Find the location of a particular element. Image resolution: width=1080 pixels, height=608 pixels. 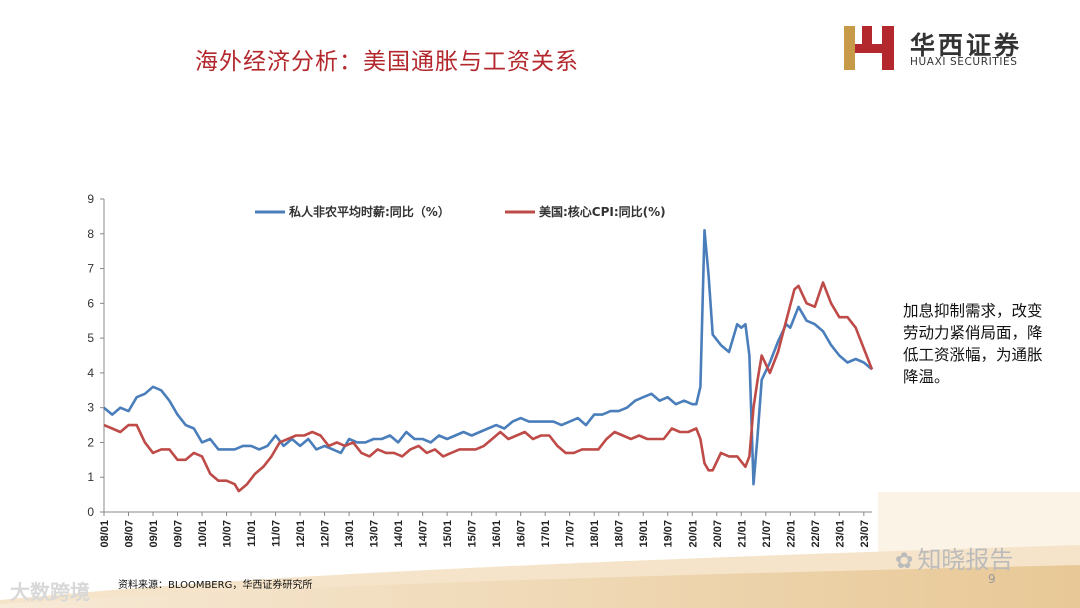

x-tick-label: 20/07 is located at coordinates (718, 534).